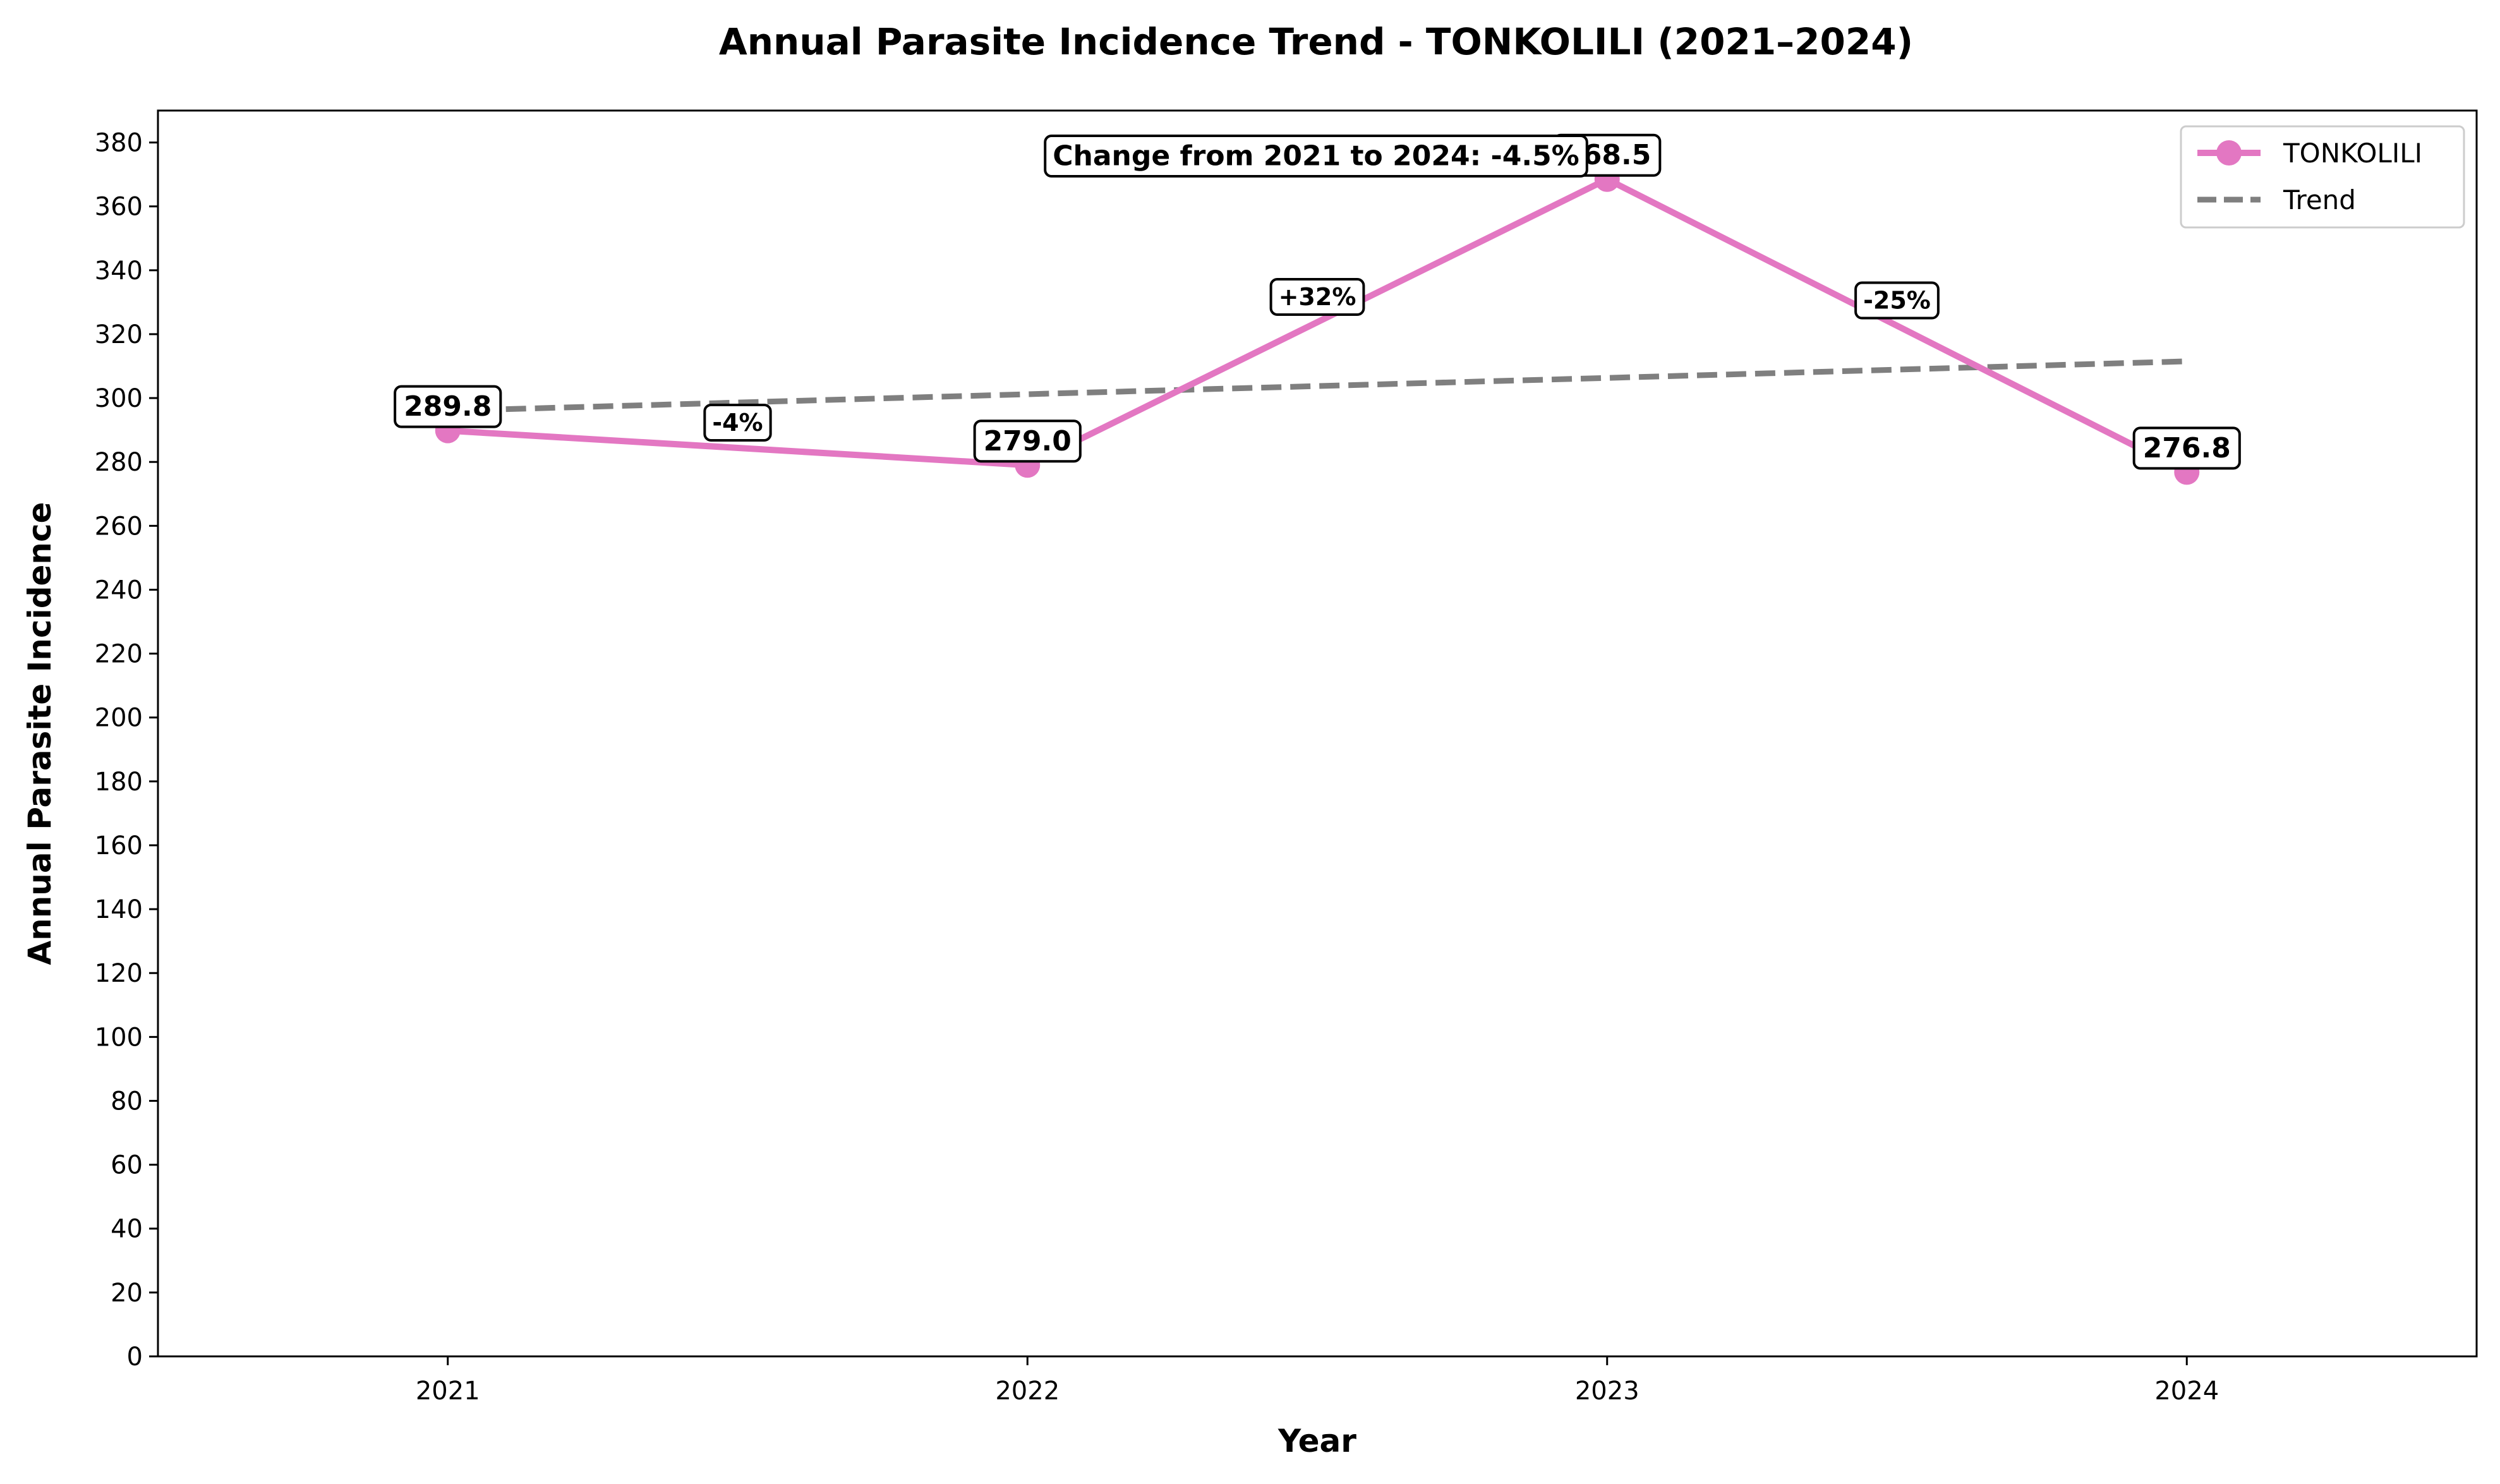  What do you see at coordinates (119, 334) in the screenshot?
I see `y-tick-label: 320` at bounding box center [119, 334].